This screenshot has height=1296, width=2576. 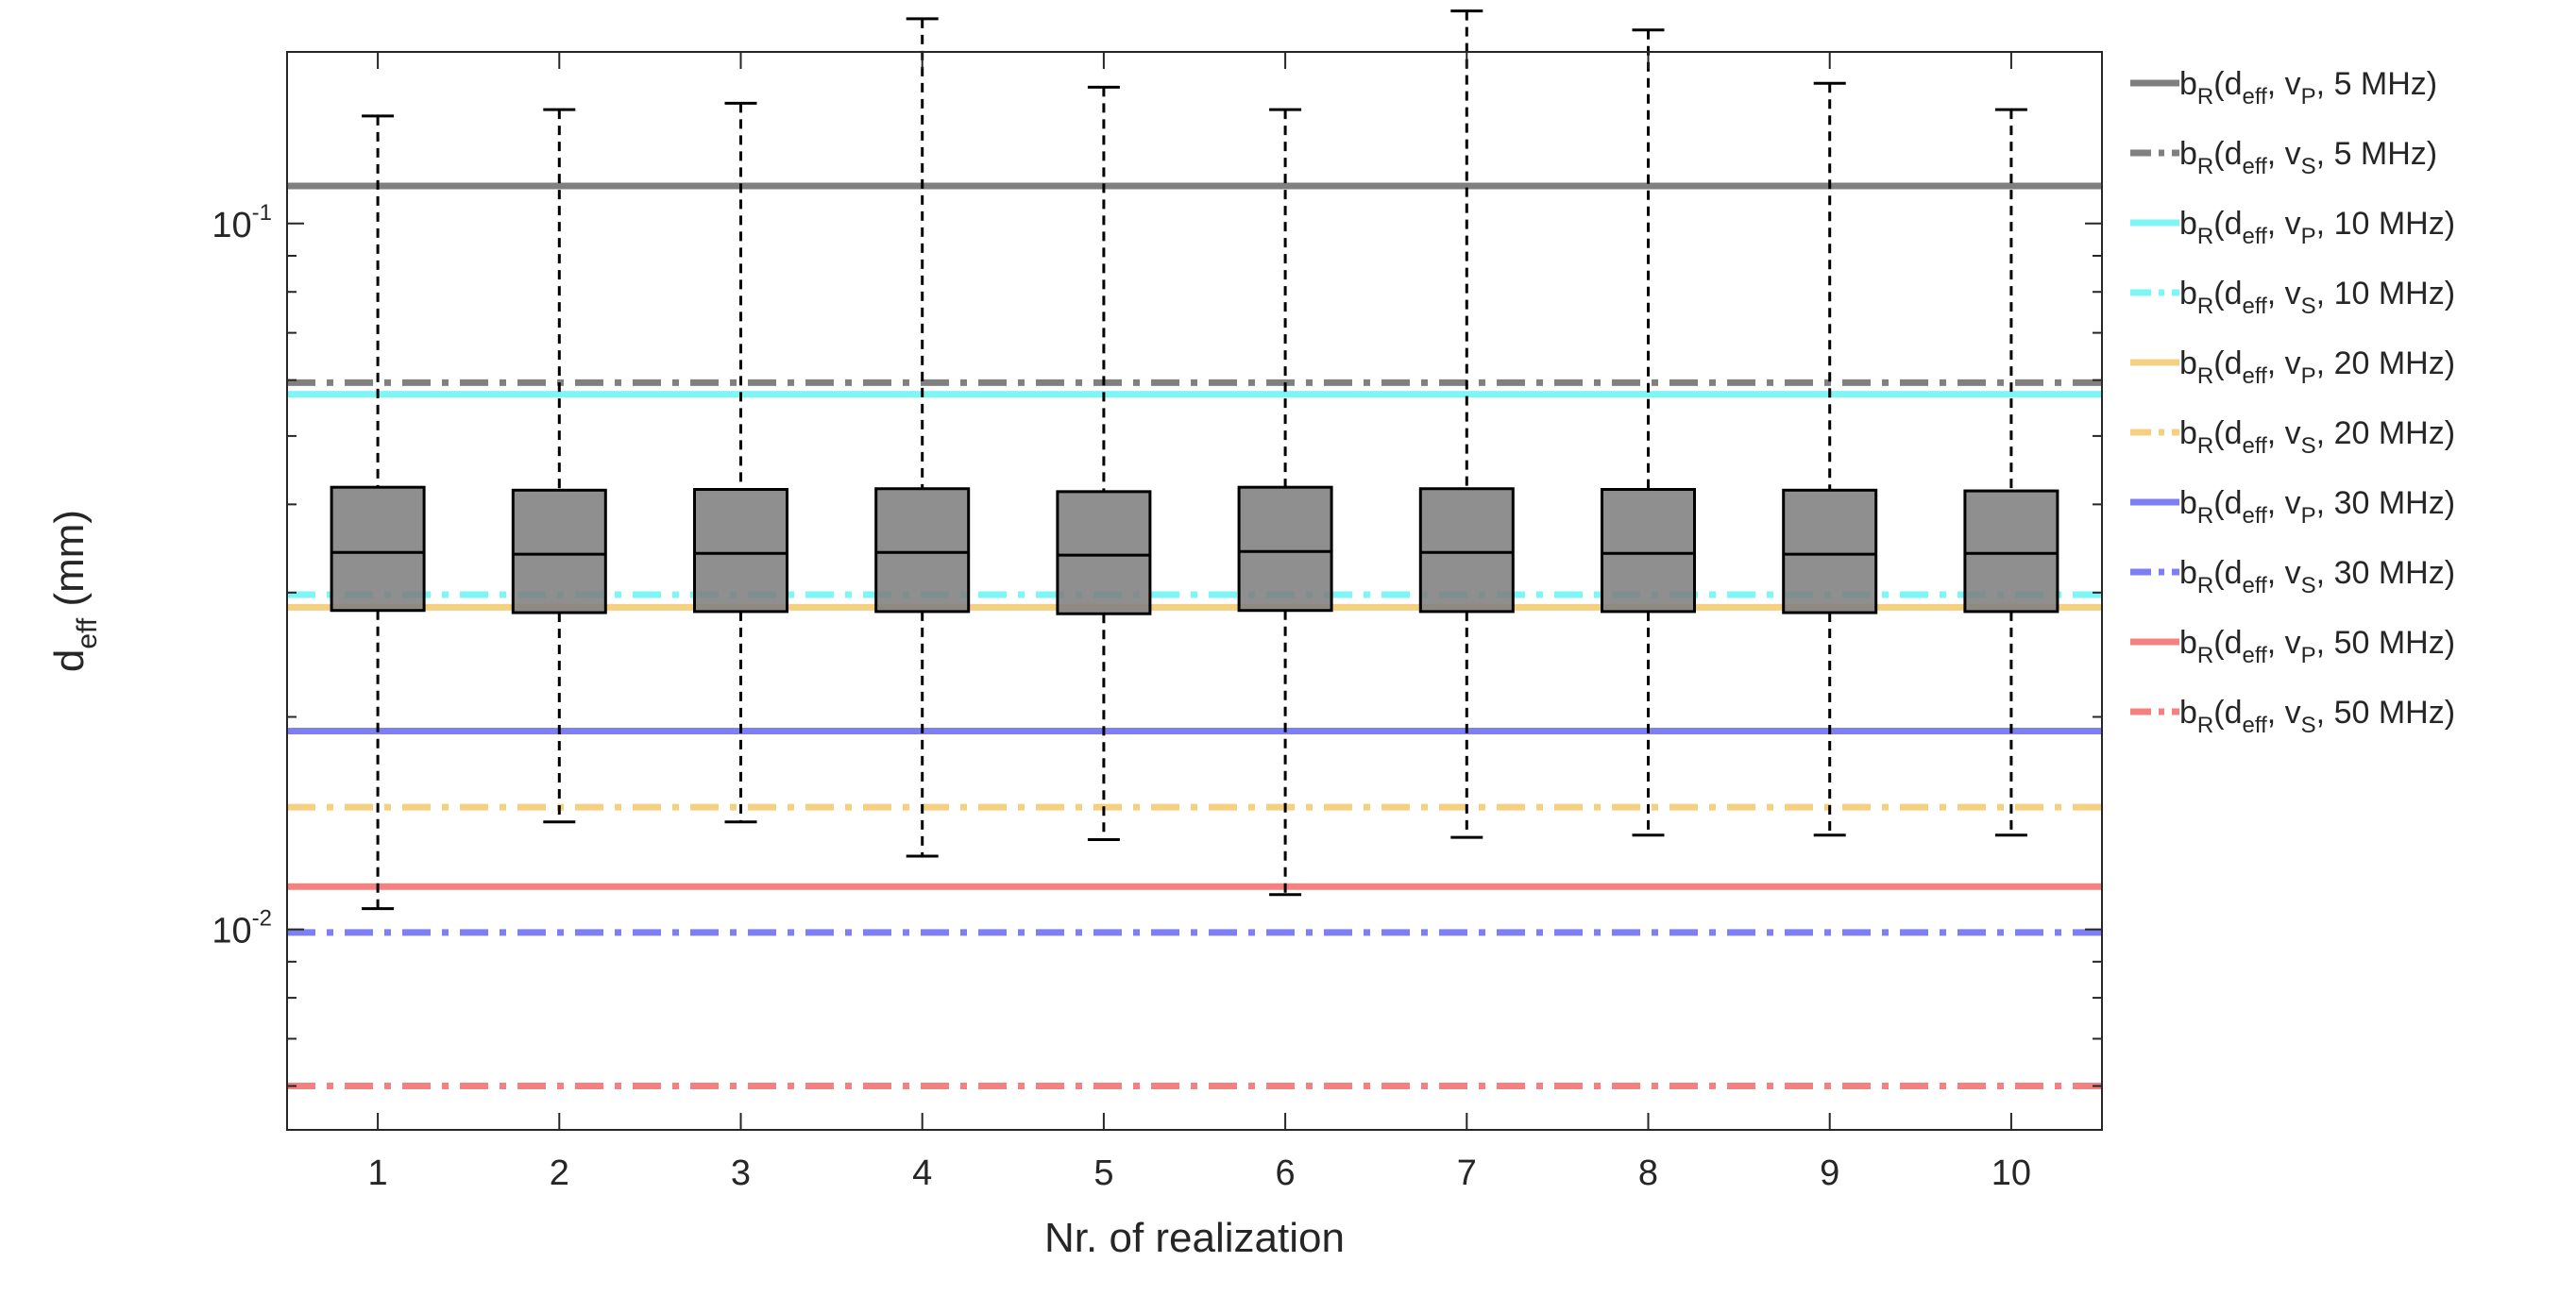 I want to click on legend-entry-7: bR(deff, vP, 30 MHz), so click(x=2292, y=507).